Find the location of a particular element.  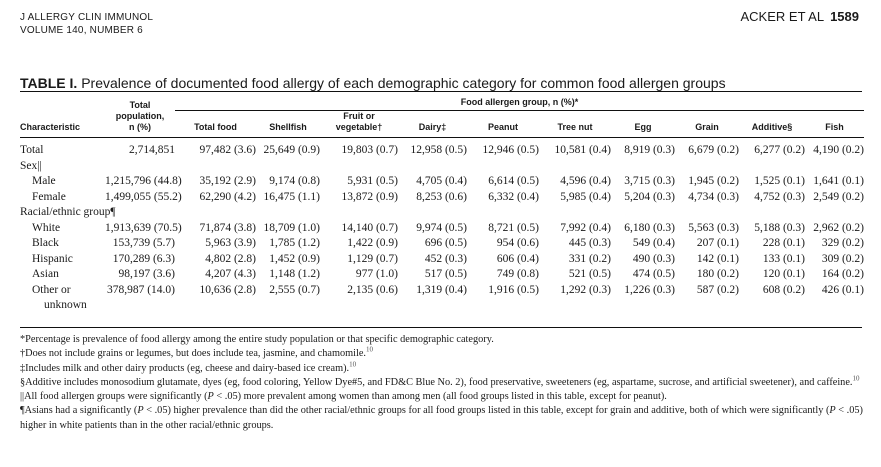

row-group-label: Racial/ethnic group¶ is located at coordinates (68, 212).